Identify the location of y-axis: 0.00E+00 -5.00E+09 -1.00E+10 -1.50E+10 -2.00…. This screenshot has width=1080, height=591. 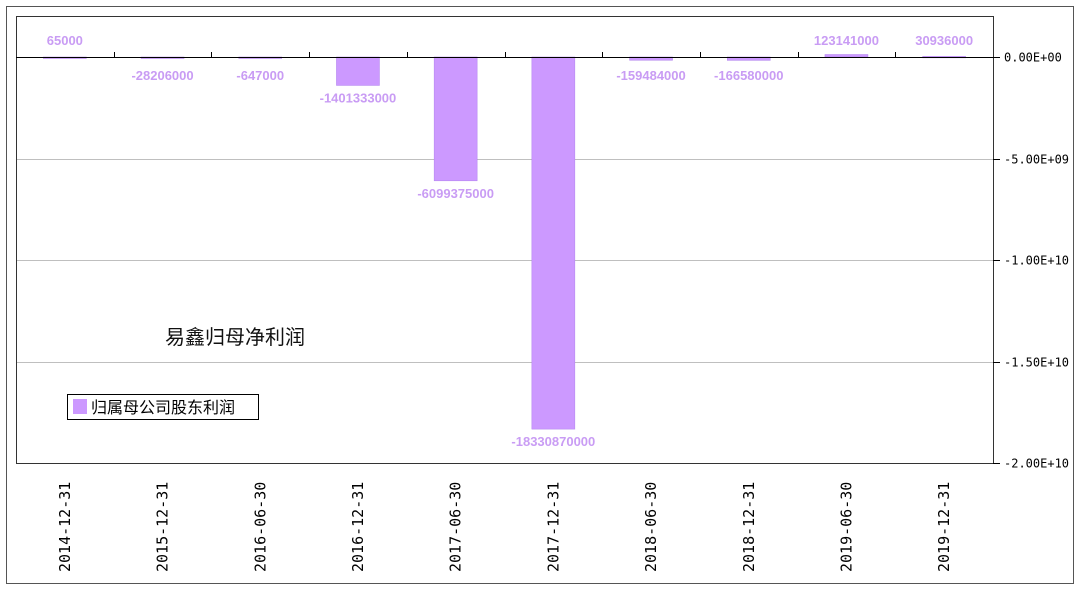
(1031, 261).